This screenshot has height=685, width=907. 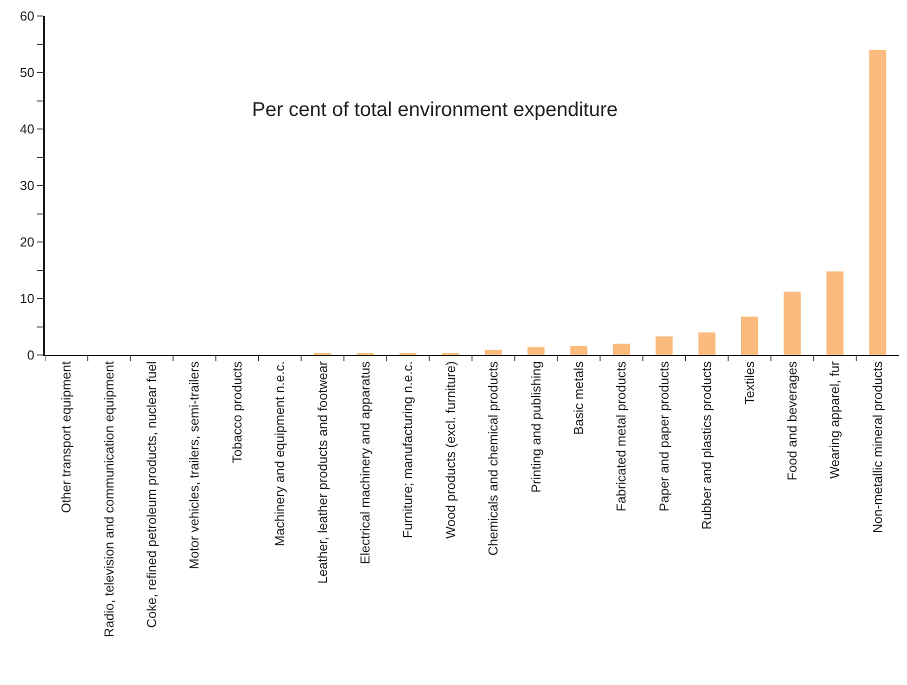 What do you see at coordinates (621, 436) in the screenshot?
I see `x-tick-label: Fabricated metal products` at bounding box center [621, 436].